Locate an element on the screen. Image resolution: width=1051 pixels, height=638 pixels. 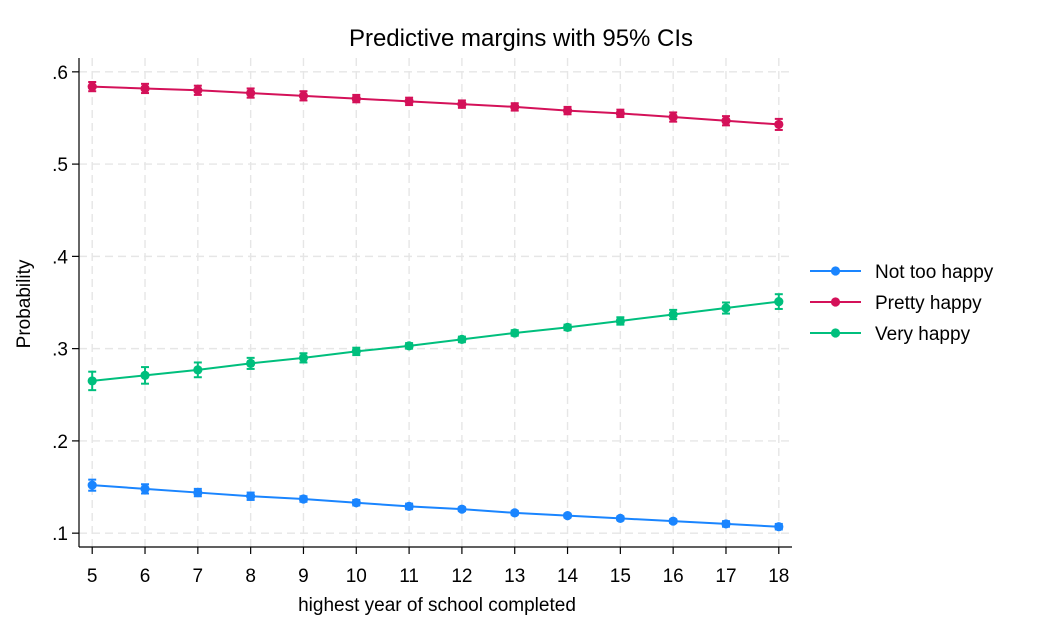
x-tick-label: 7 is located at coordinates (198, 576).